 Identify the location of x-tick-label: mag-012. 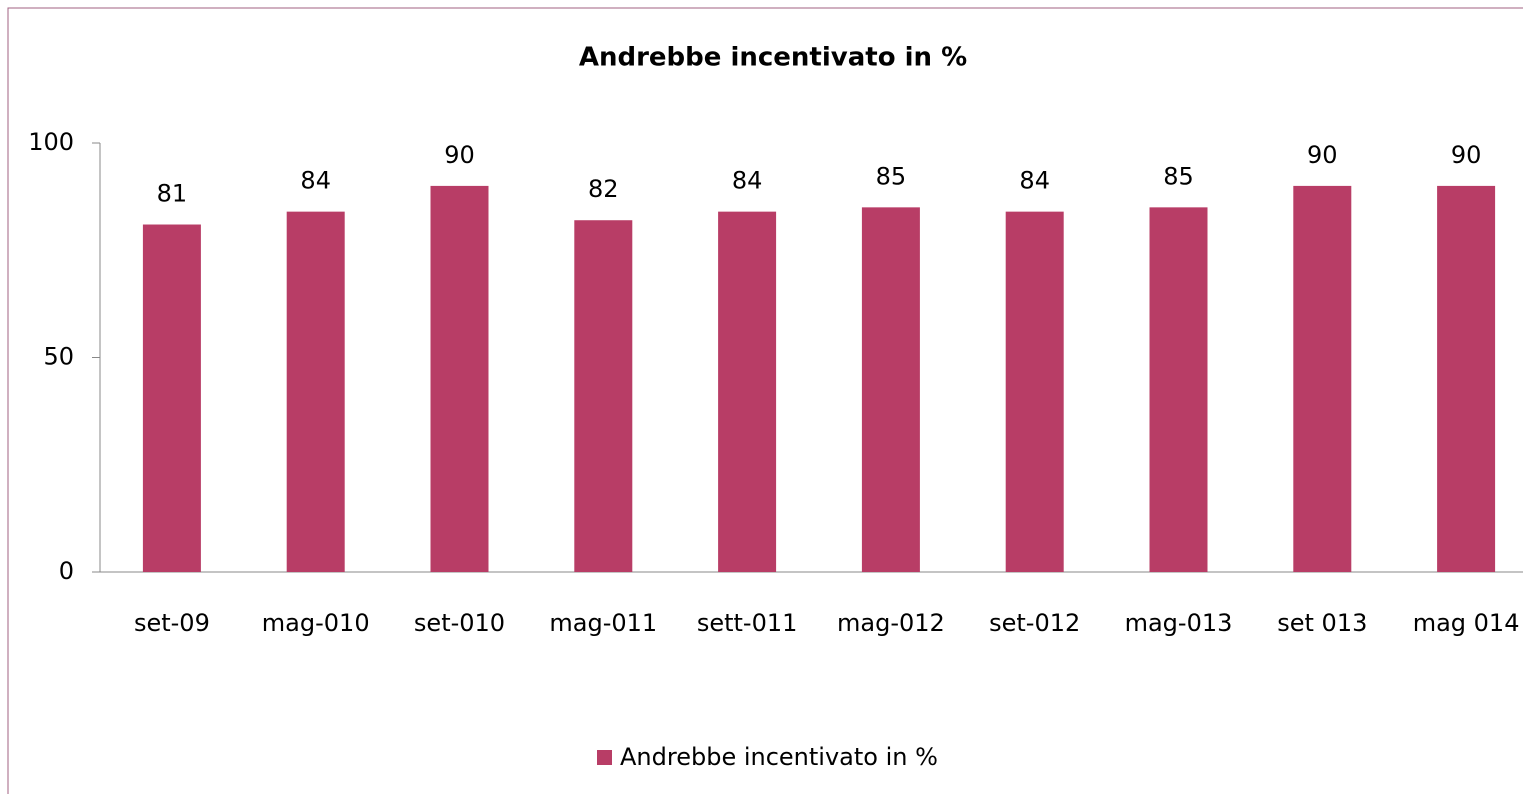
(891, 623).